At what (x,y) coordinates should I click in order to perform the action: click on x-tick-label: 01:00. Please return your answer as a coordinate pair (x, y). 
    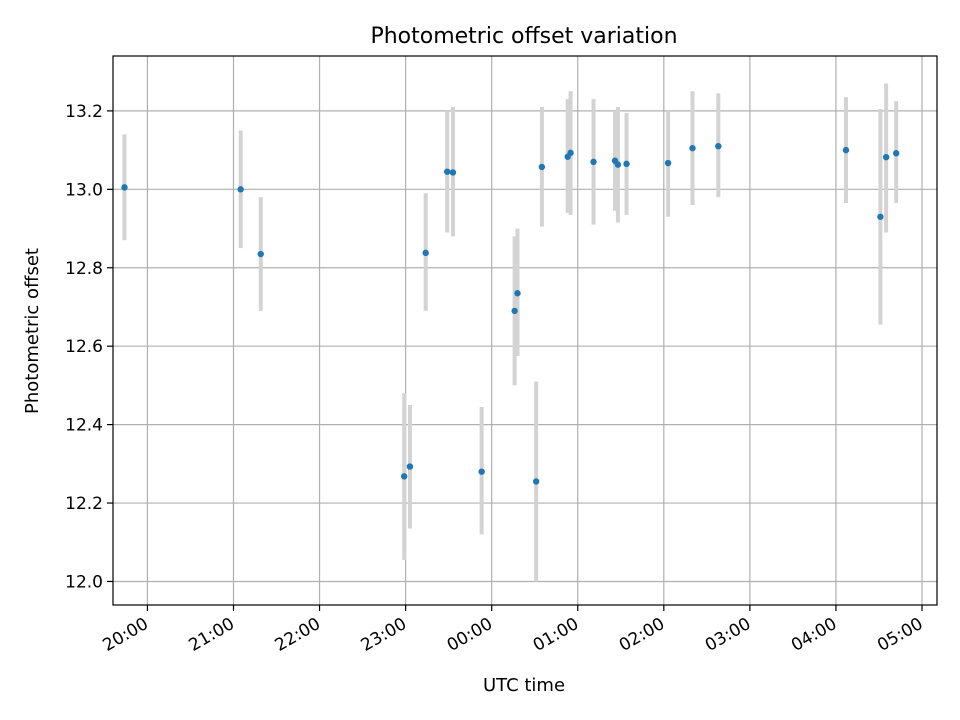
    Looking at the image, I should click on (556, 635).